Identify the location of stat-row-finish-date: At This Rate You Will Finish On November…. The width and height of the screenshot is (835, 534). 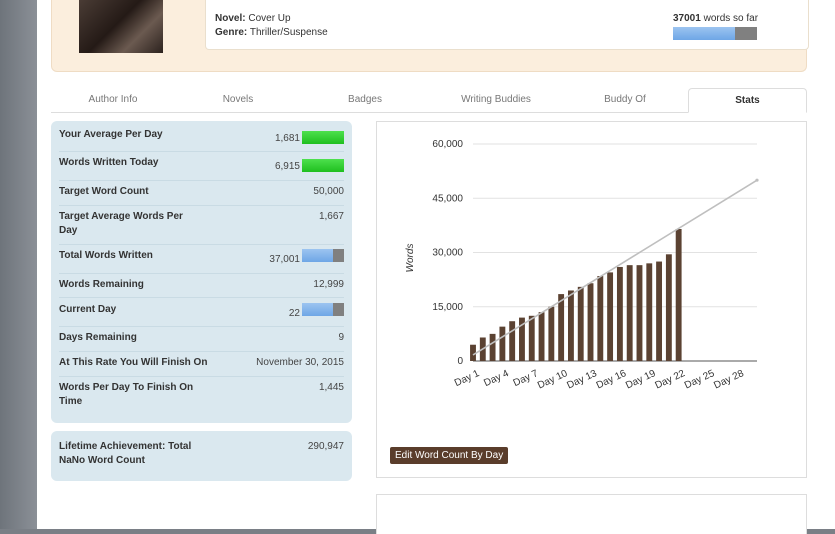
(201, 366).